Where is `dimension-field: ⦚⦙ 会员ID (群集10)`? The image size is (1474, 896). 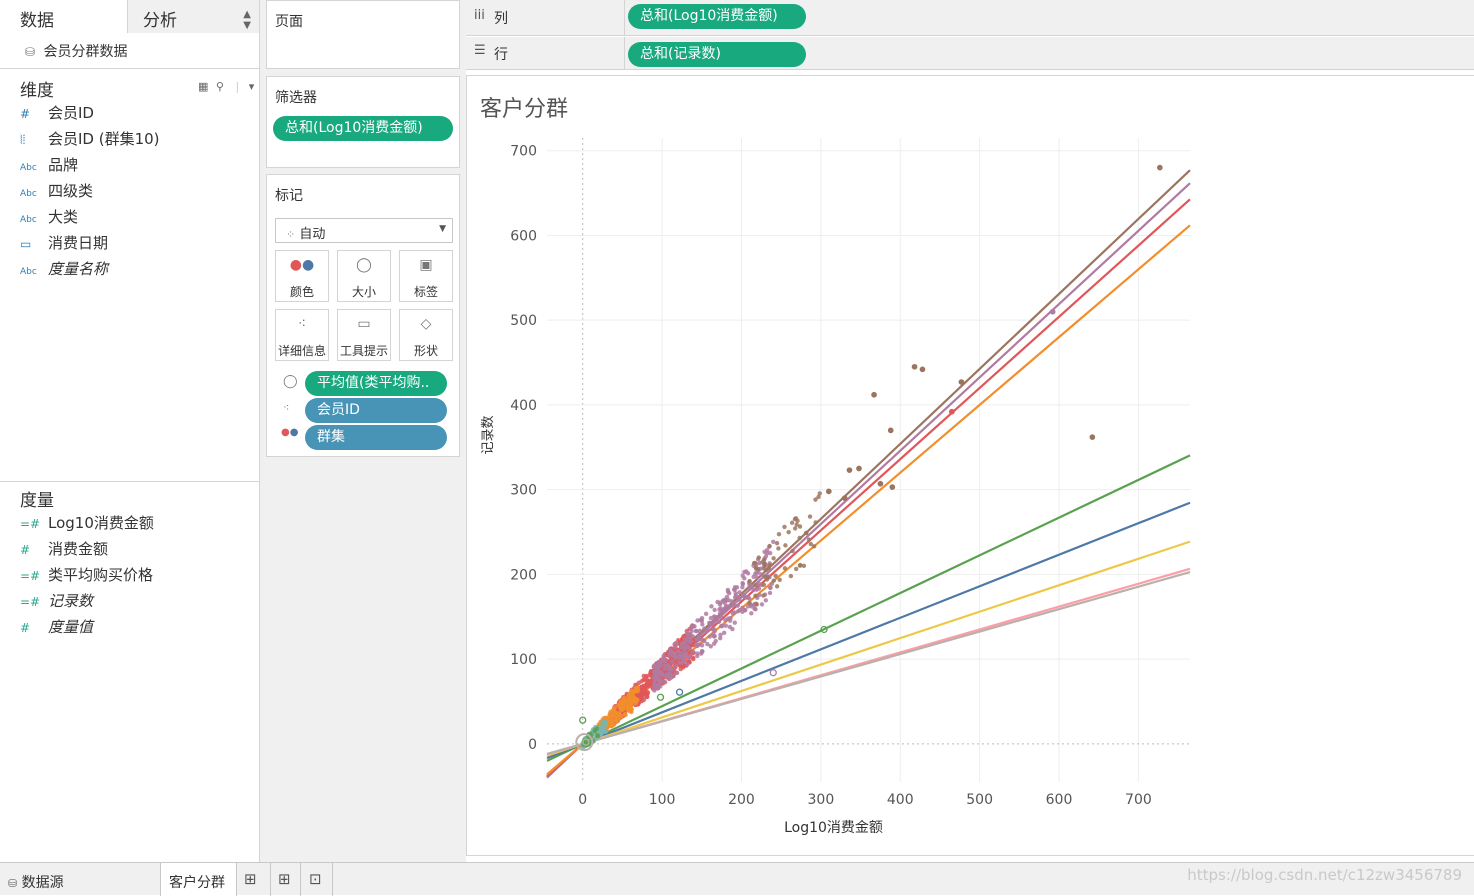 dimension-field: ⦚⦙ 会员ID (群集10) is located at coordinates (137, 141).